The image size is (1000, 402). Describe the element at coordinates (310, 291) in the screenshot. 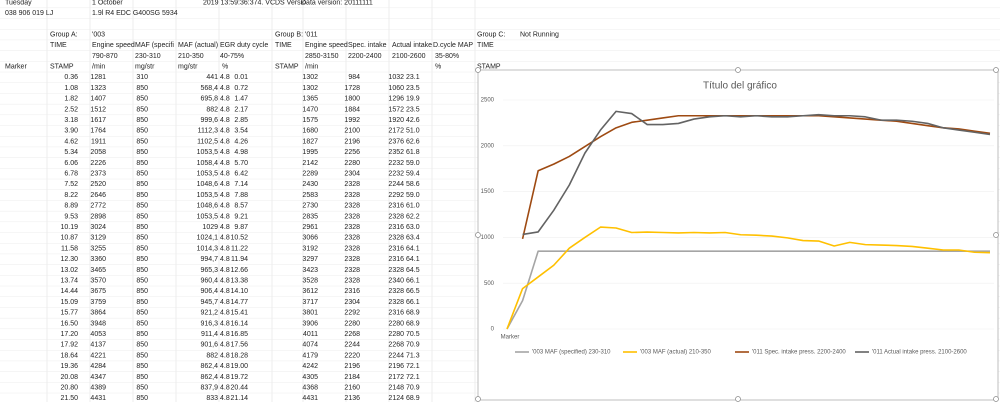

I see `data-cell: 3612` at that location.